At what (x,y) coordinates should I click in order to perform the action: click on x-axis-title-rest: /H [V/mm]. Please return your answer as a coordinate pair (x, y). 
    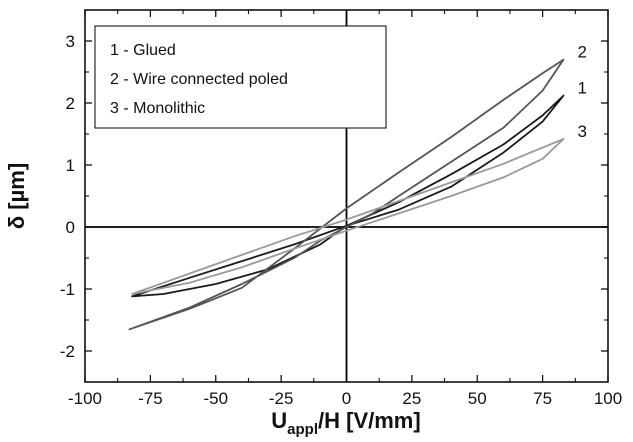
    Looking at the image, I should click on (369, 420).